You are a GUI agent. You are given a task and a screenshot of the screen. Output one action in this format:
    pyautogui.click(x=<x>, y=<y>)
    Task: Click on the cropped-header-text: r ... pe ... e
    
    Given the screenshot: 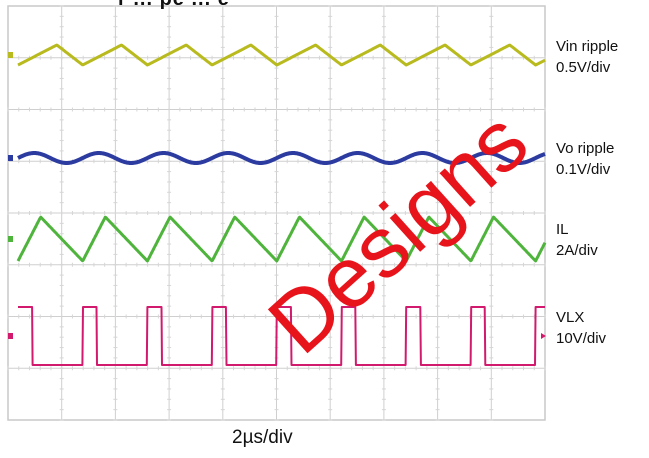 What is the action you would take?
    pyautogui.click(x=174, y=5)
    